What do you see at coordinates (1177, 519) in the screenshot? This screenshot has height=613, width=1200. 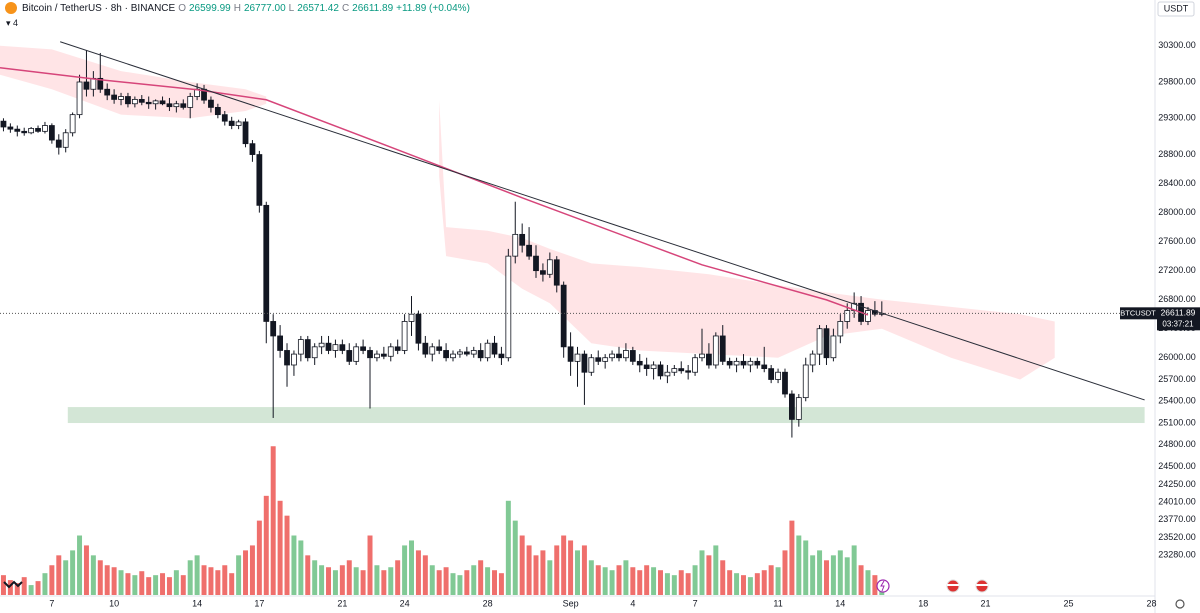 I see `y-tick-label: 23770.00` at bounding box center [1177, 519].